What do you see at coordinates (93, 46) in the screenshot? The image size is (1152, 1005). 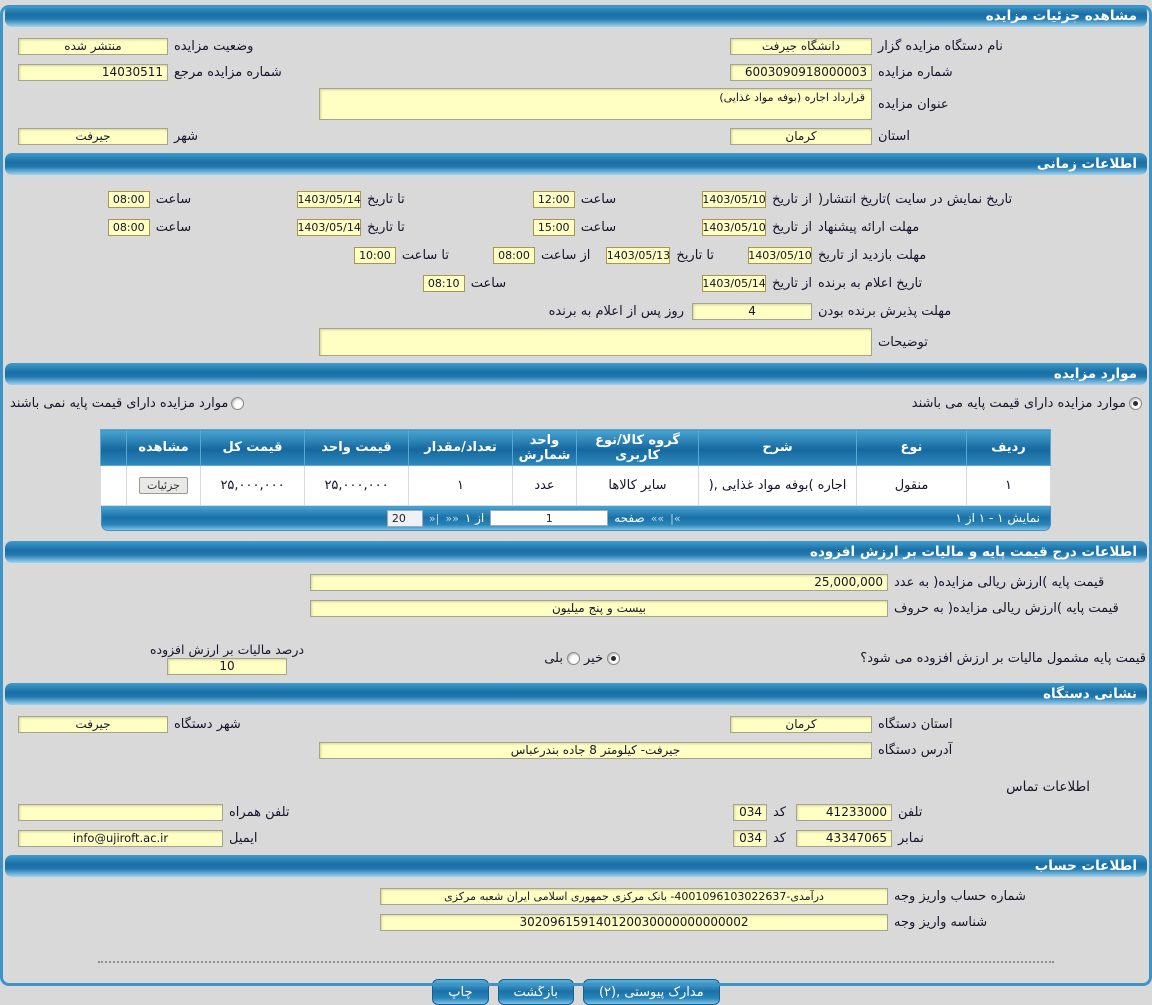 I see `status-field: منتشر شده` at bounding box center [93, 46].